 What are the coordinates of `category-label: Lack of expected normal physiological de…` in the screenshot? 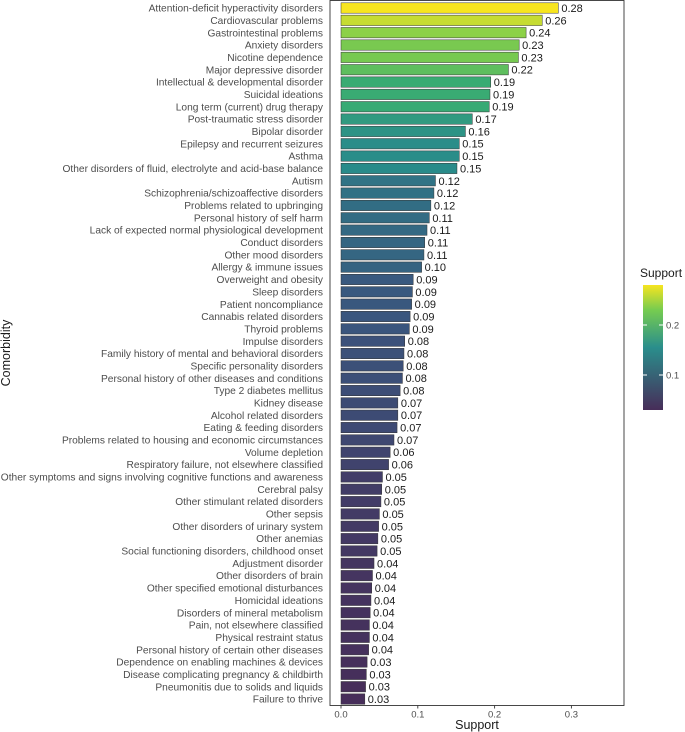 It's located at (206, 231).